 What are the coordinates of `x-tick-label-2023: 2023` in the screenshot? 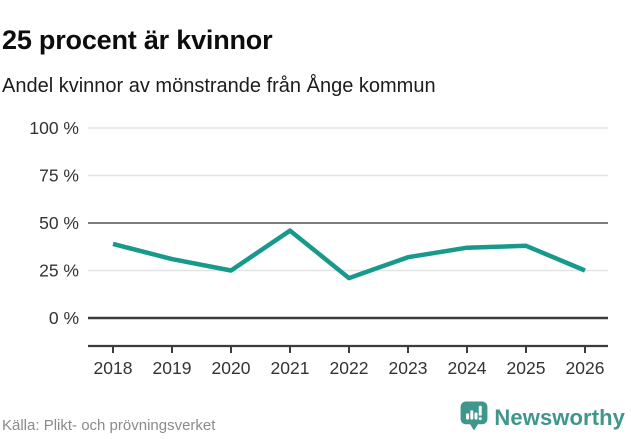 It's located at (408, 368).